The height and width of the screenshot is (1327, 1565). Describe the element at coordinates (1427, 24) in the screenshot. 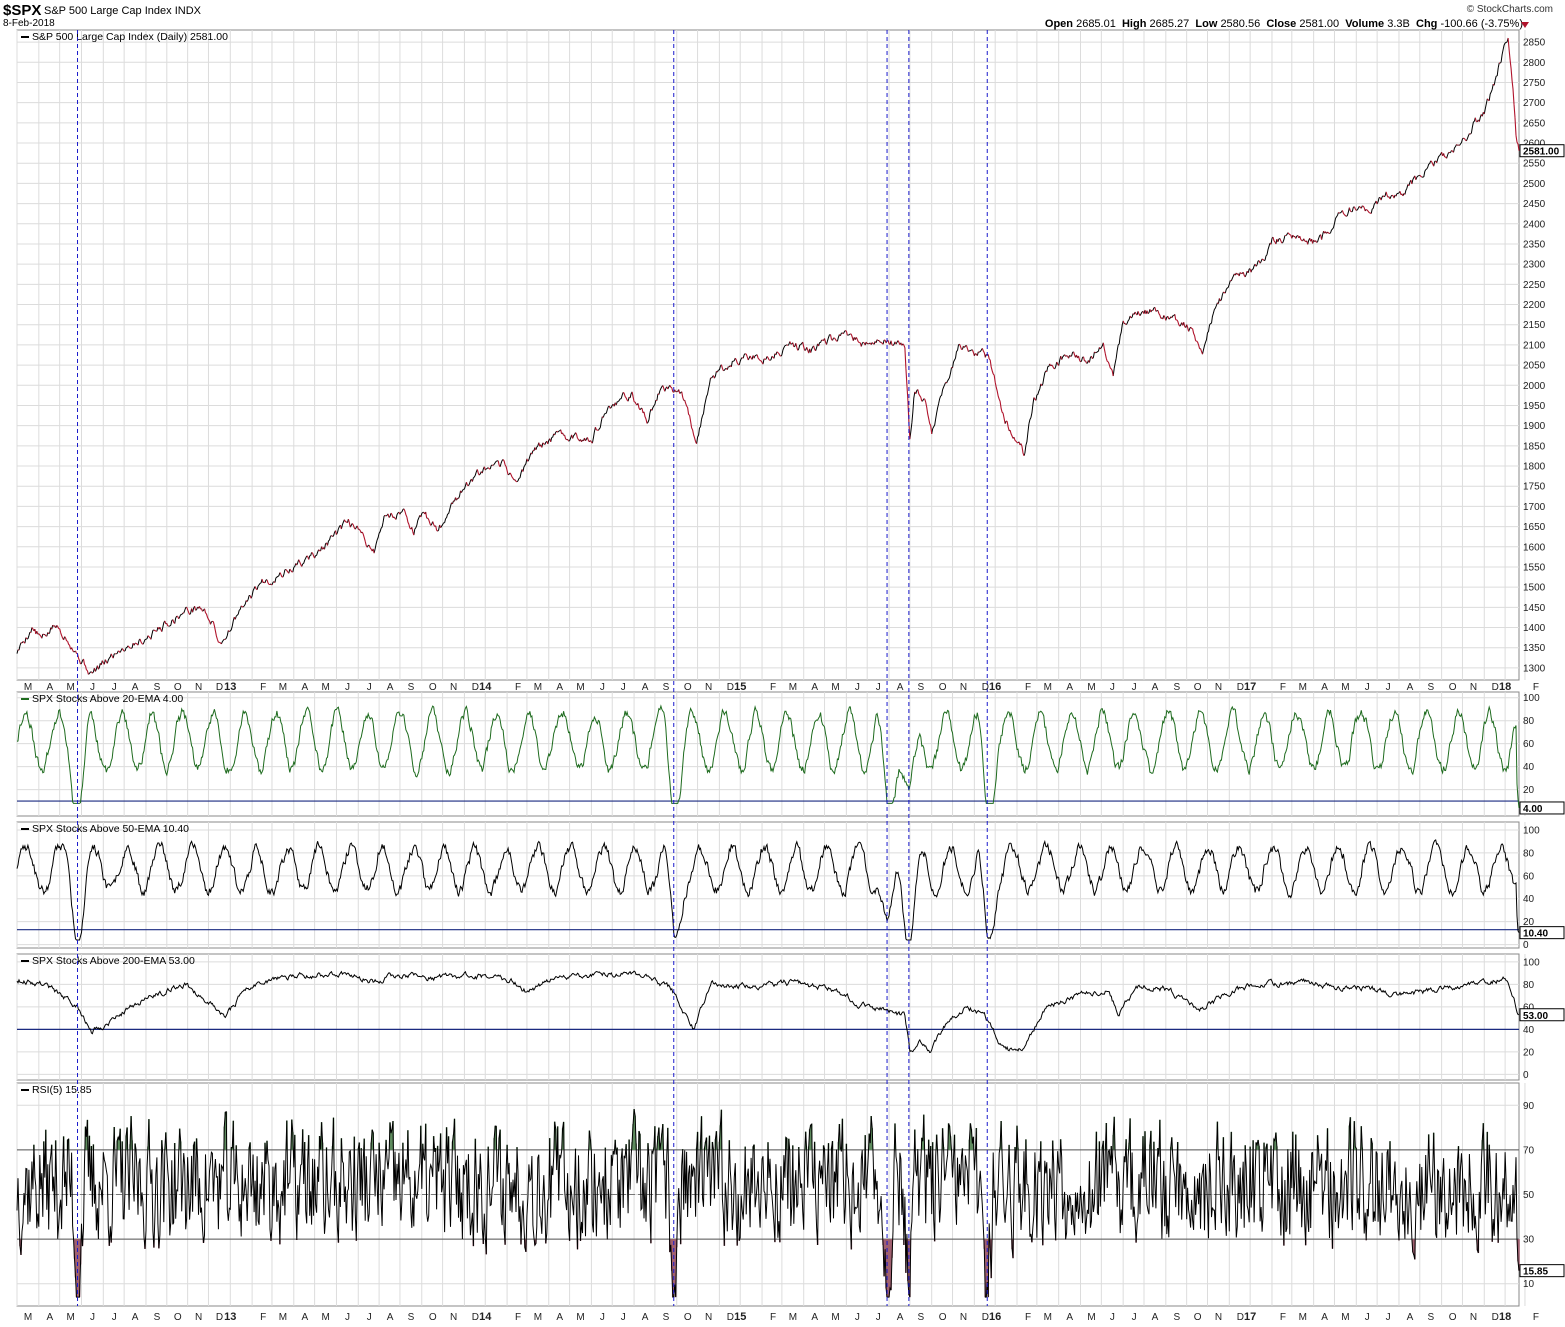

I see `chg-label: Chg` at that location.